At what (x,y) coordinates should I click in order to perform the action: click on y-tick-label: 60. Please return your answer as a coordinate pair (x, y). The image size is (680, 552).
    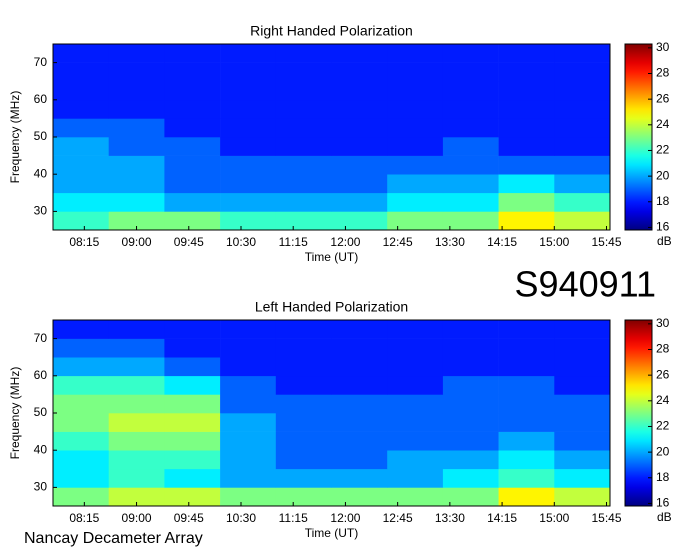
    Looking at the image, I should click on (41, 375).